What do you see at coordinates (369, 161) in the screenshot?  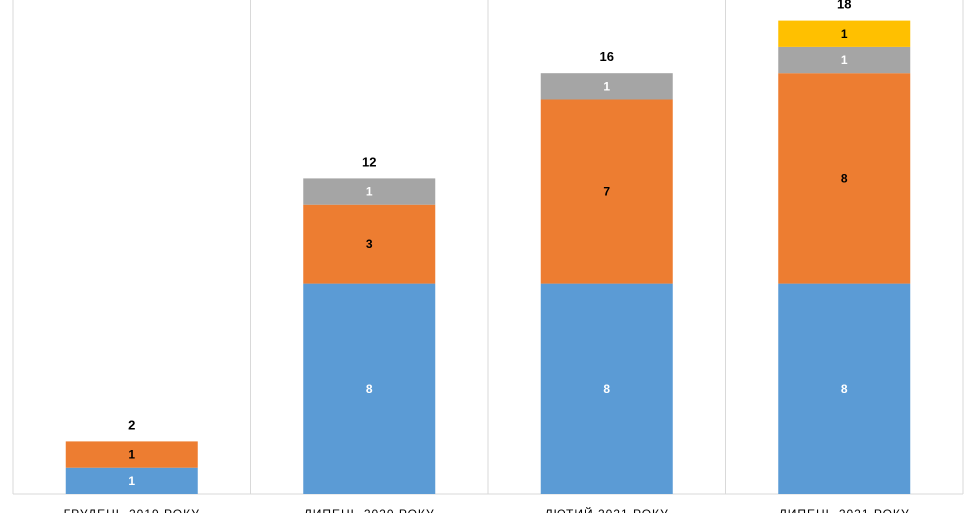 I see `total-value-label: 12` at bounding box center [369, 161].